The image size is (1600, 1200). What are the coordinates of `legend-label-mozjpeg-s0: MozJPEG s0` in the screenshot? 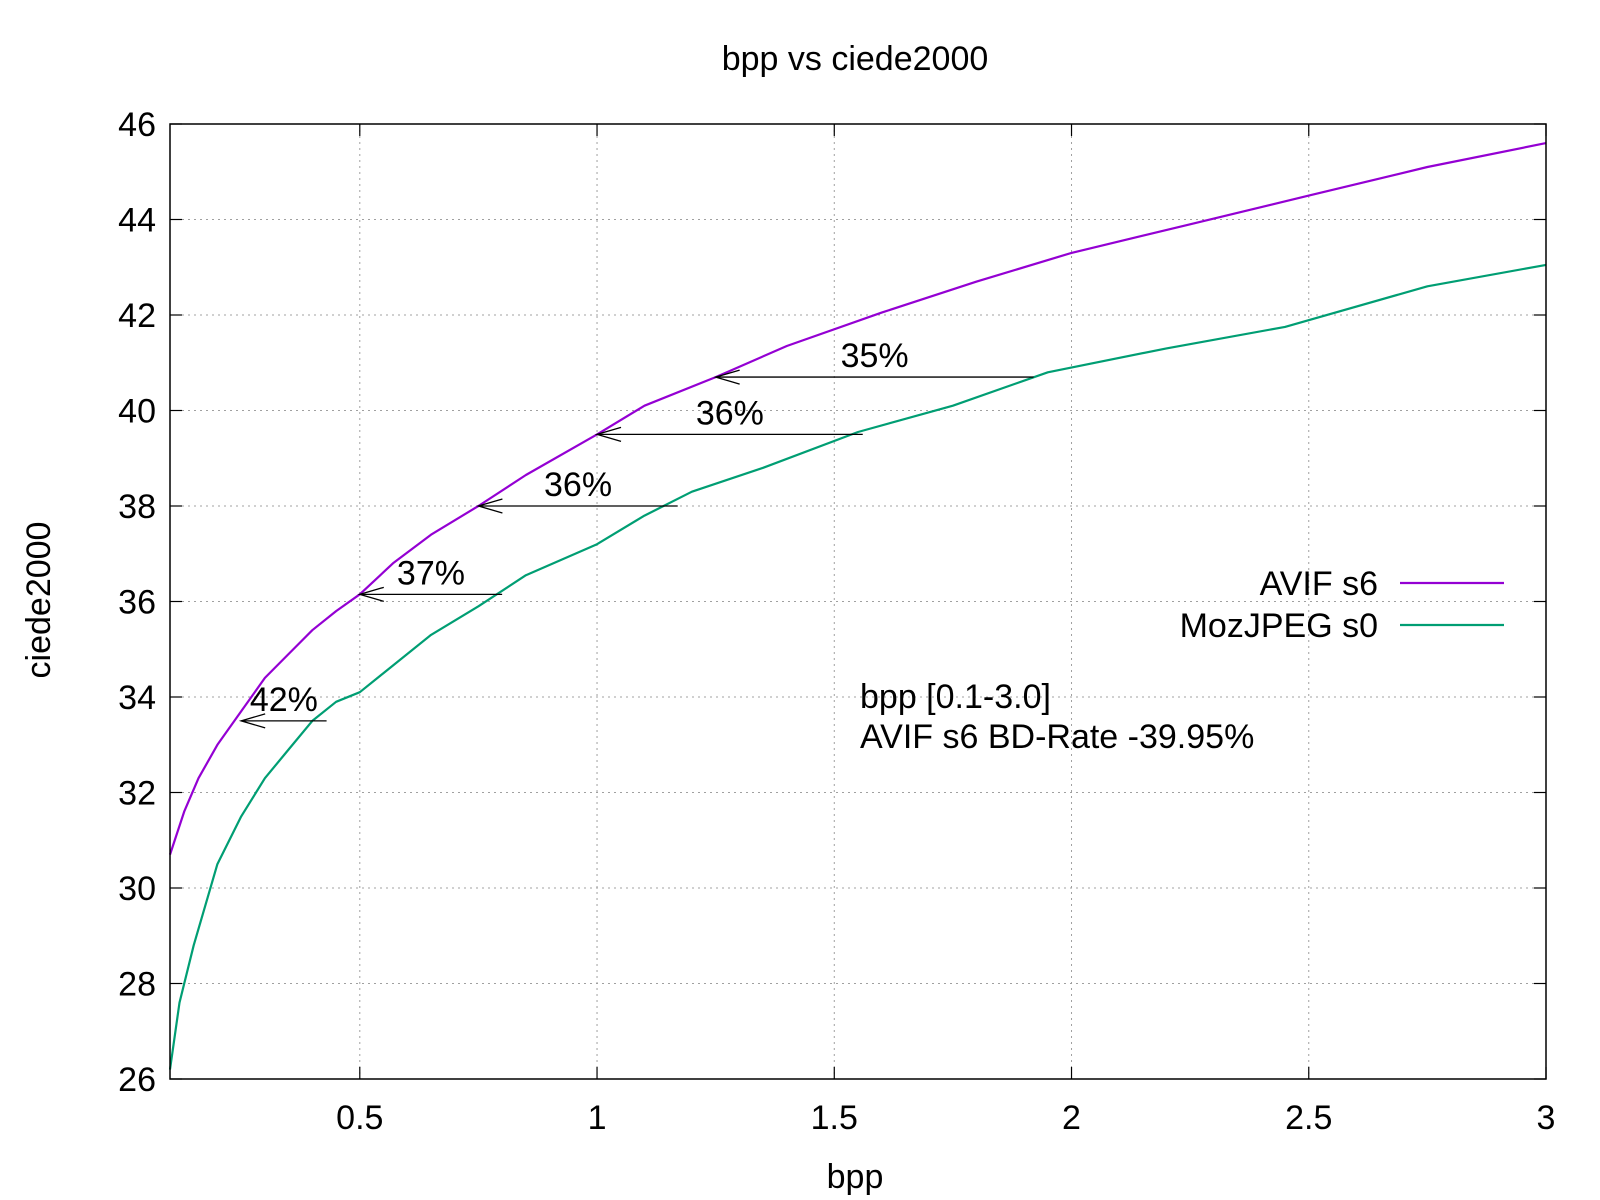 It's located at (1279, 626).